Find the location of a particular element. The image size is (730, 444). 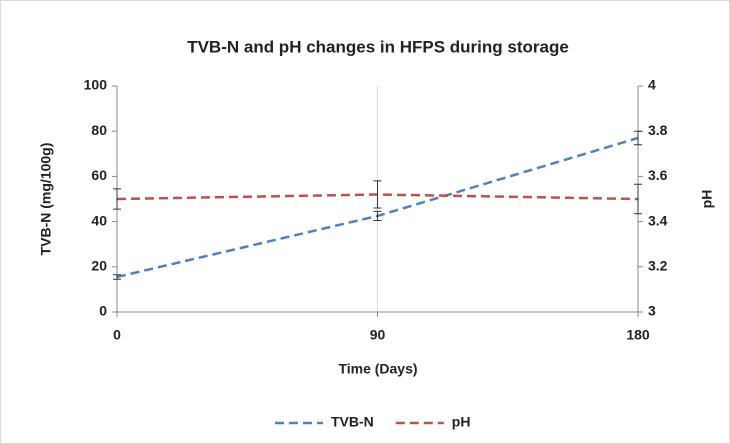

legend-label: TVB-N is located at coordinates (352, 422).